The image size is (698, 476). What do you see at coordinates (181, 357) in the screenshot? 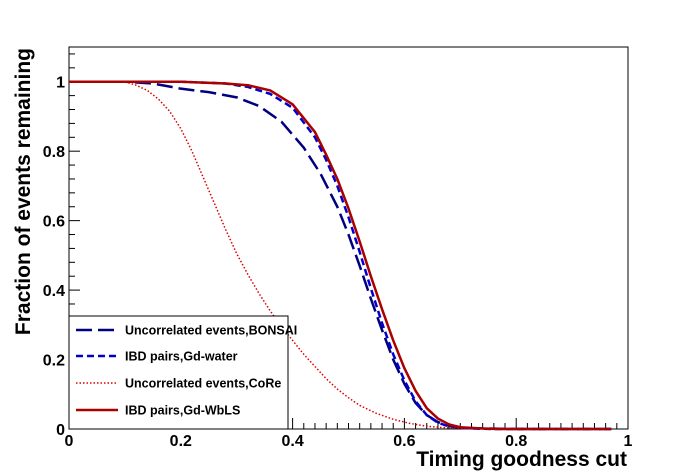
I see `legend-label: IBD pairs,Gd-water` at bounding box center [181, 357].